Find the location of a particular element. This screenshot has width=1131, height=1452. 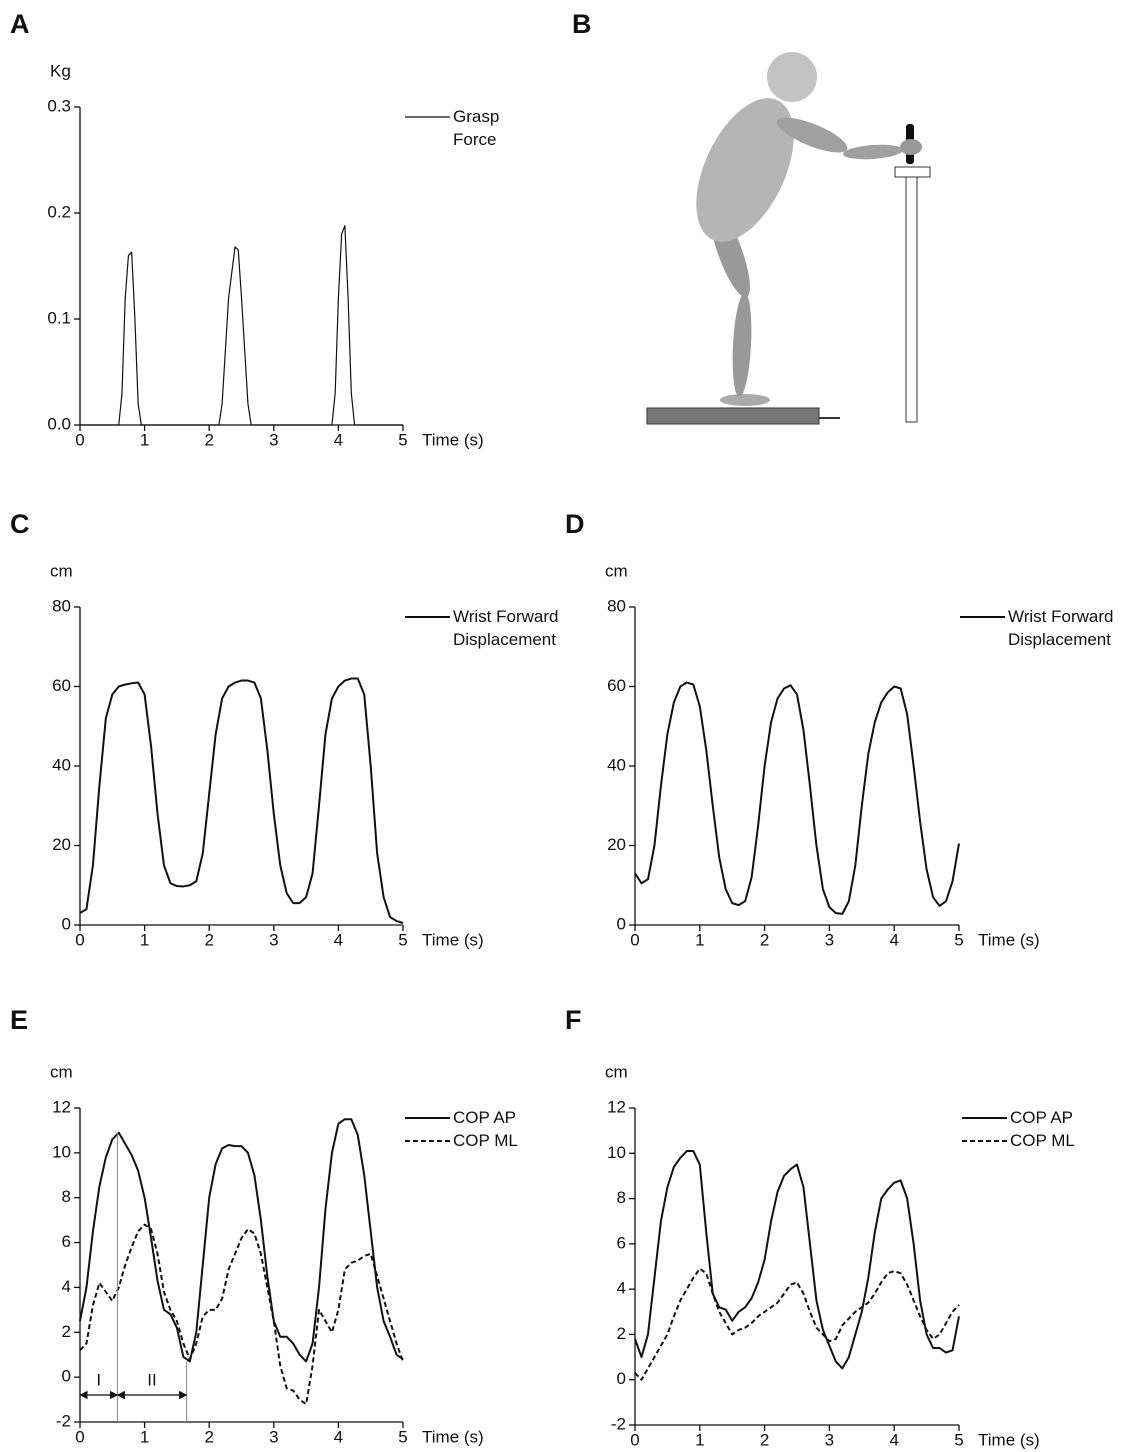

panel-label: E is located at coordinates (19, 1020).